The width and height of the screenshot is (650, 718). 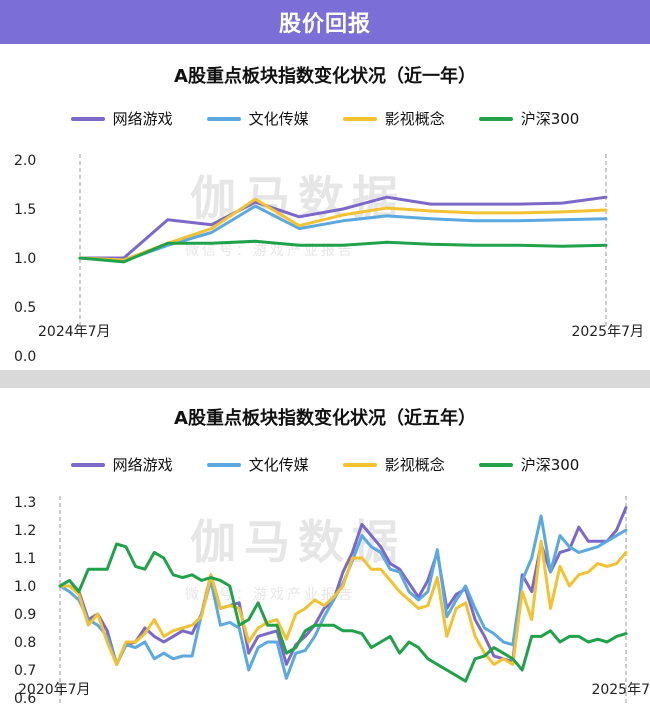 What do you see at coordinates (25, 161) in the screenshot?
I see `y-tick-label: 2.0` at bounding box center [25, 161].